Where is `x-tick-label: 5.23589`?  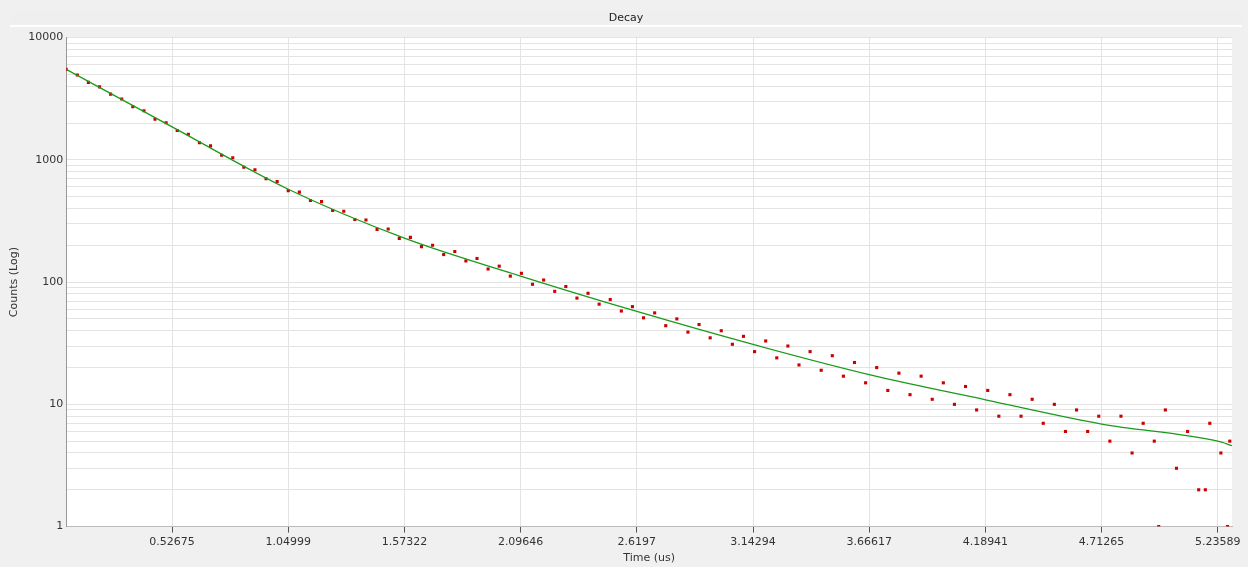
x-tick-label: 5.23589 is located at coordinates (1218, 542).